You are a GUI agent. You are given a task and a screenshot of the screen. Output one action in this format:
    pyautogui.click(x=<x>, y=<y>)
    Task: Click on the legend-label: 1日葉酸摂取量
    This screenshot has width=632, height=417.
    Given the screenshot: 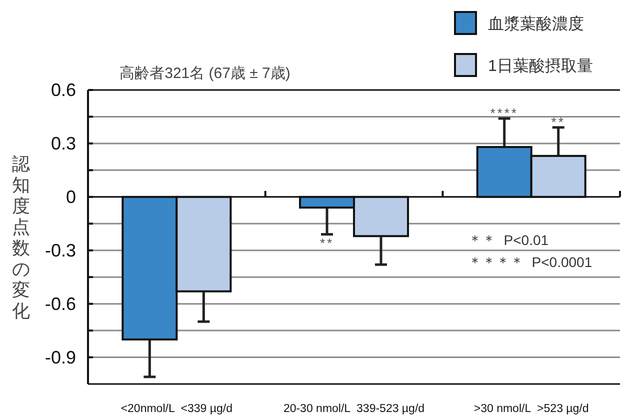 What is the action you would take?
    pyautogui.click(x=540, y=66)
    